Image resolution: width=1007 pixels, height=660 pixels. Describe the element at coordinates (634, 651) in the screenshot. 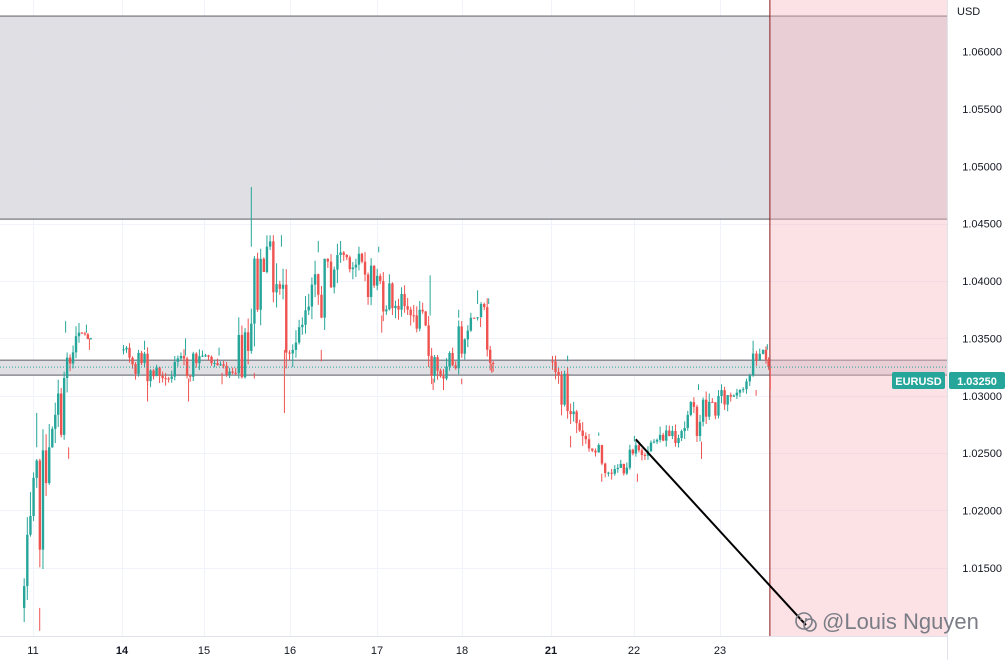

I see `time-tick-label: 22` at that location.